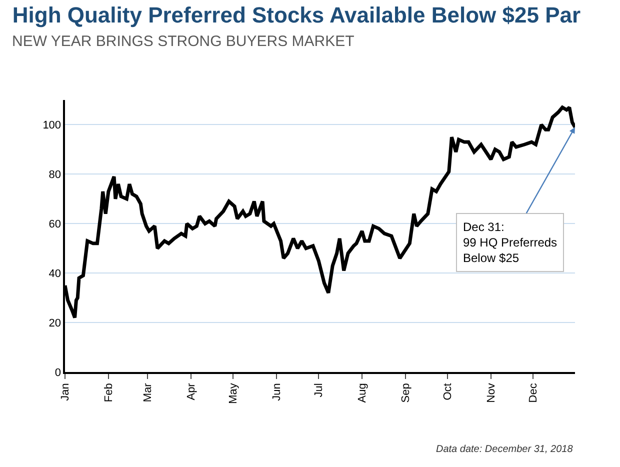  Describe the element at coordinates (55, 323) in the screenshot. I see `y-tick-label: 20` at that location.